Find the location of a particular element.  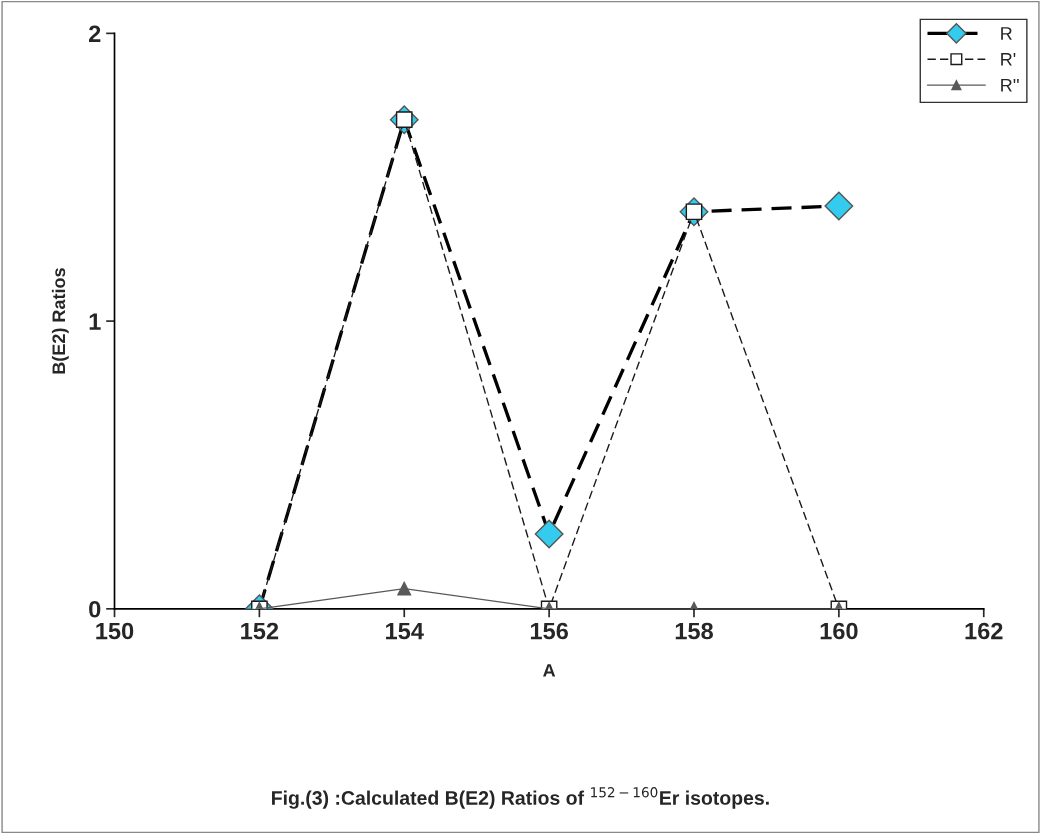

legend-label: R' is located at coordinates (1008, 59).